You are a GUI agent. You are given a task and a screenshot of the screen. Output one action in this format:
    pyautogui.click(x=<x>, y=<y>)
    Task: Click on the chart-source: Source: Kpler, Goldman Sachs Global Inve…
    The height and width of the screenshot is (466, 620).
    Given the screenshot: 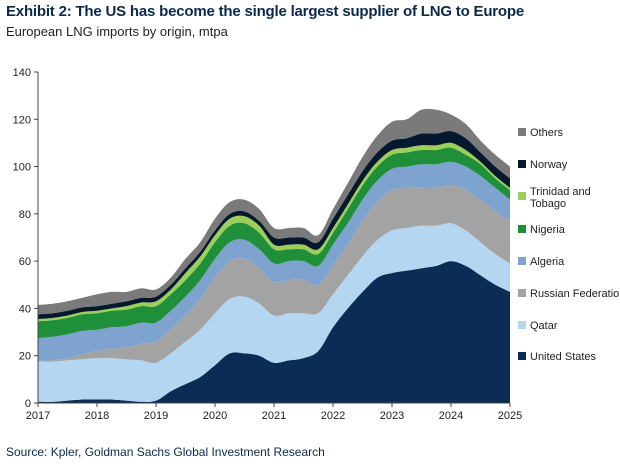 What is the action you would take?
    pyautogui.click(x=165, y=452)
    